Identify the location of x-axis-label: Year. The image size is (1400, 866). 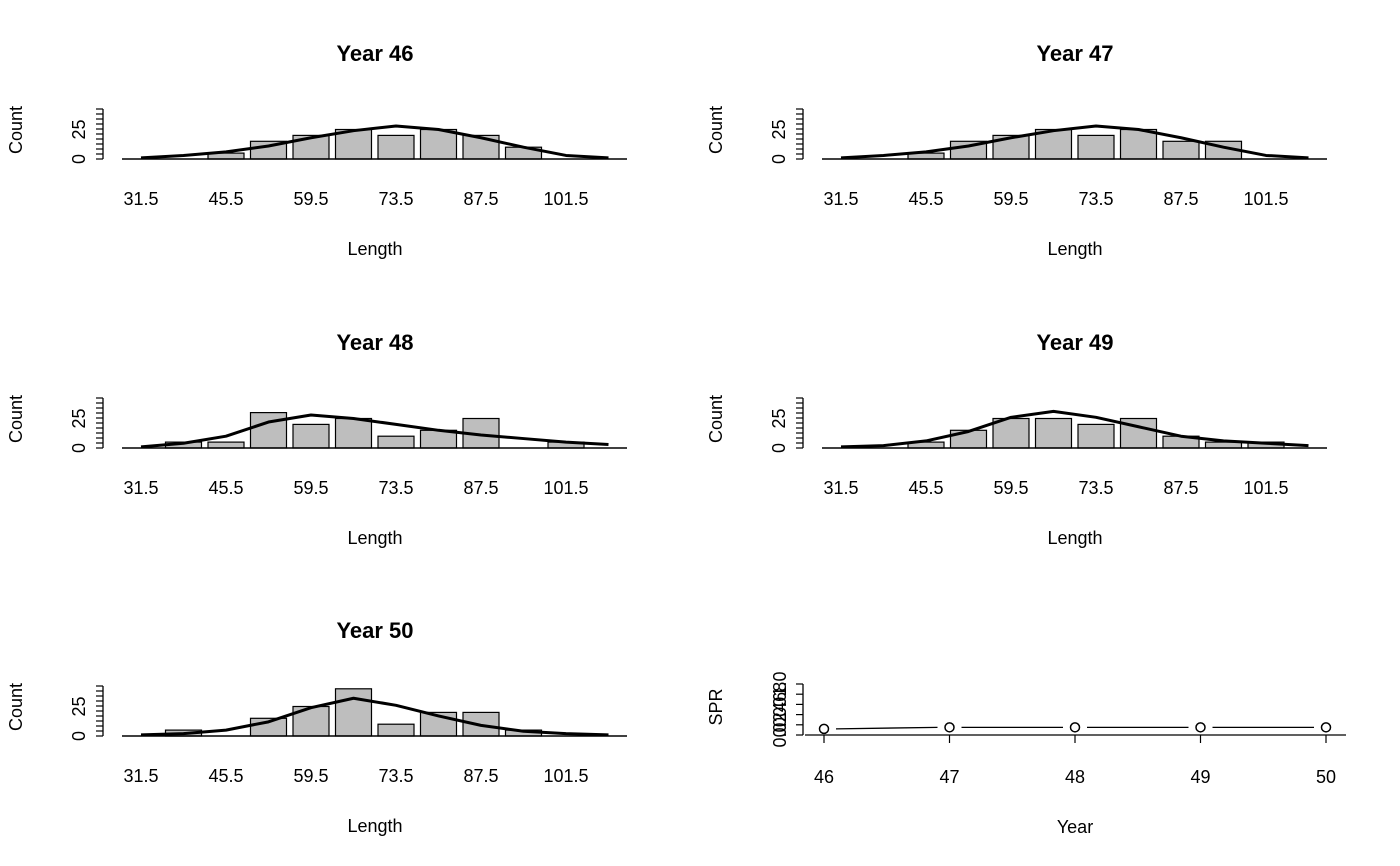
(1075, 827).